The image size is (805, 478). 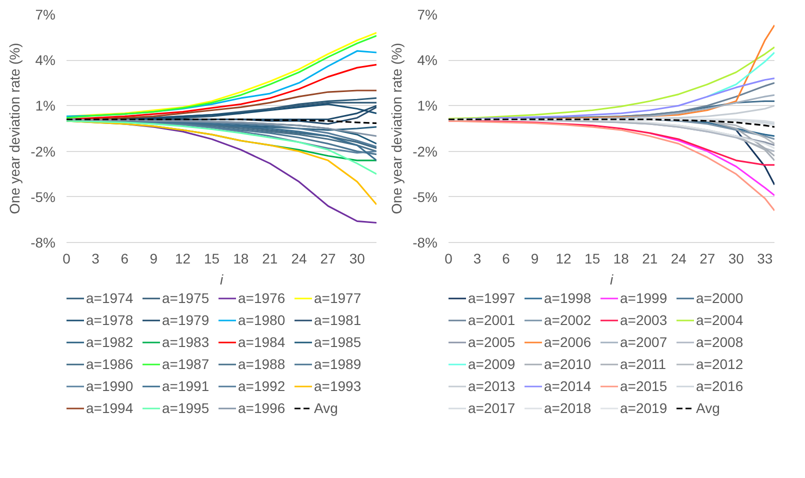 I want to click on legend-label: a=2010, so click(x=568, y=364).